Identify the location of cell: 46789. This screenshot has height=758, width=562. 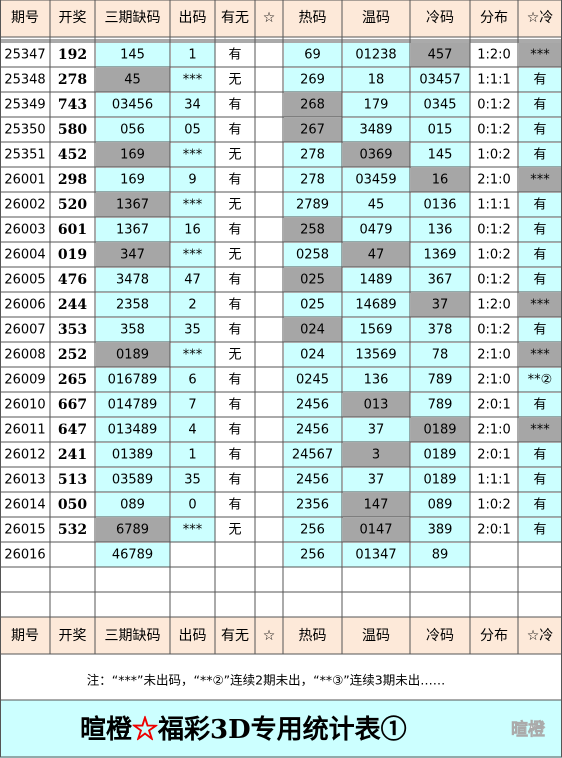
(132, 555).